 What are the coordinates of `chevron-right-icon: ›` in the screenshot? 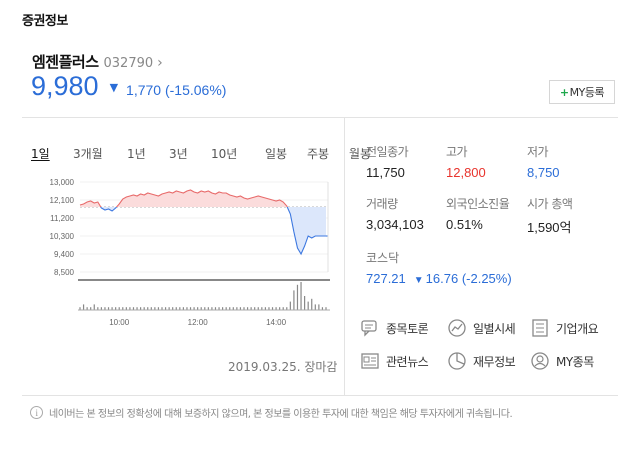 It's located at (160, 63).